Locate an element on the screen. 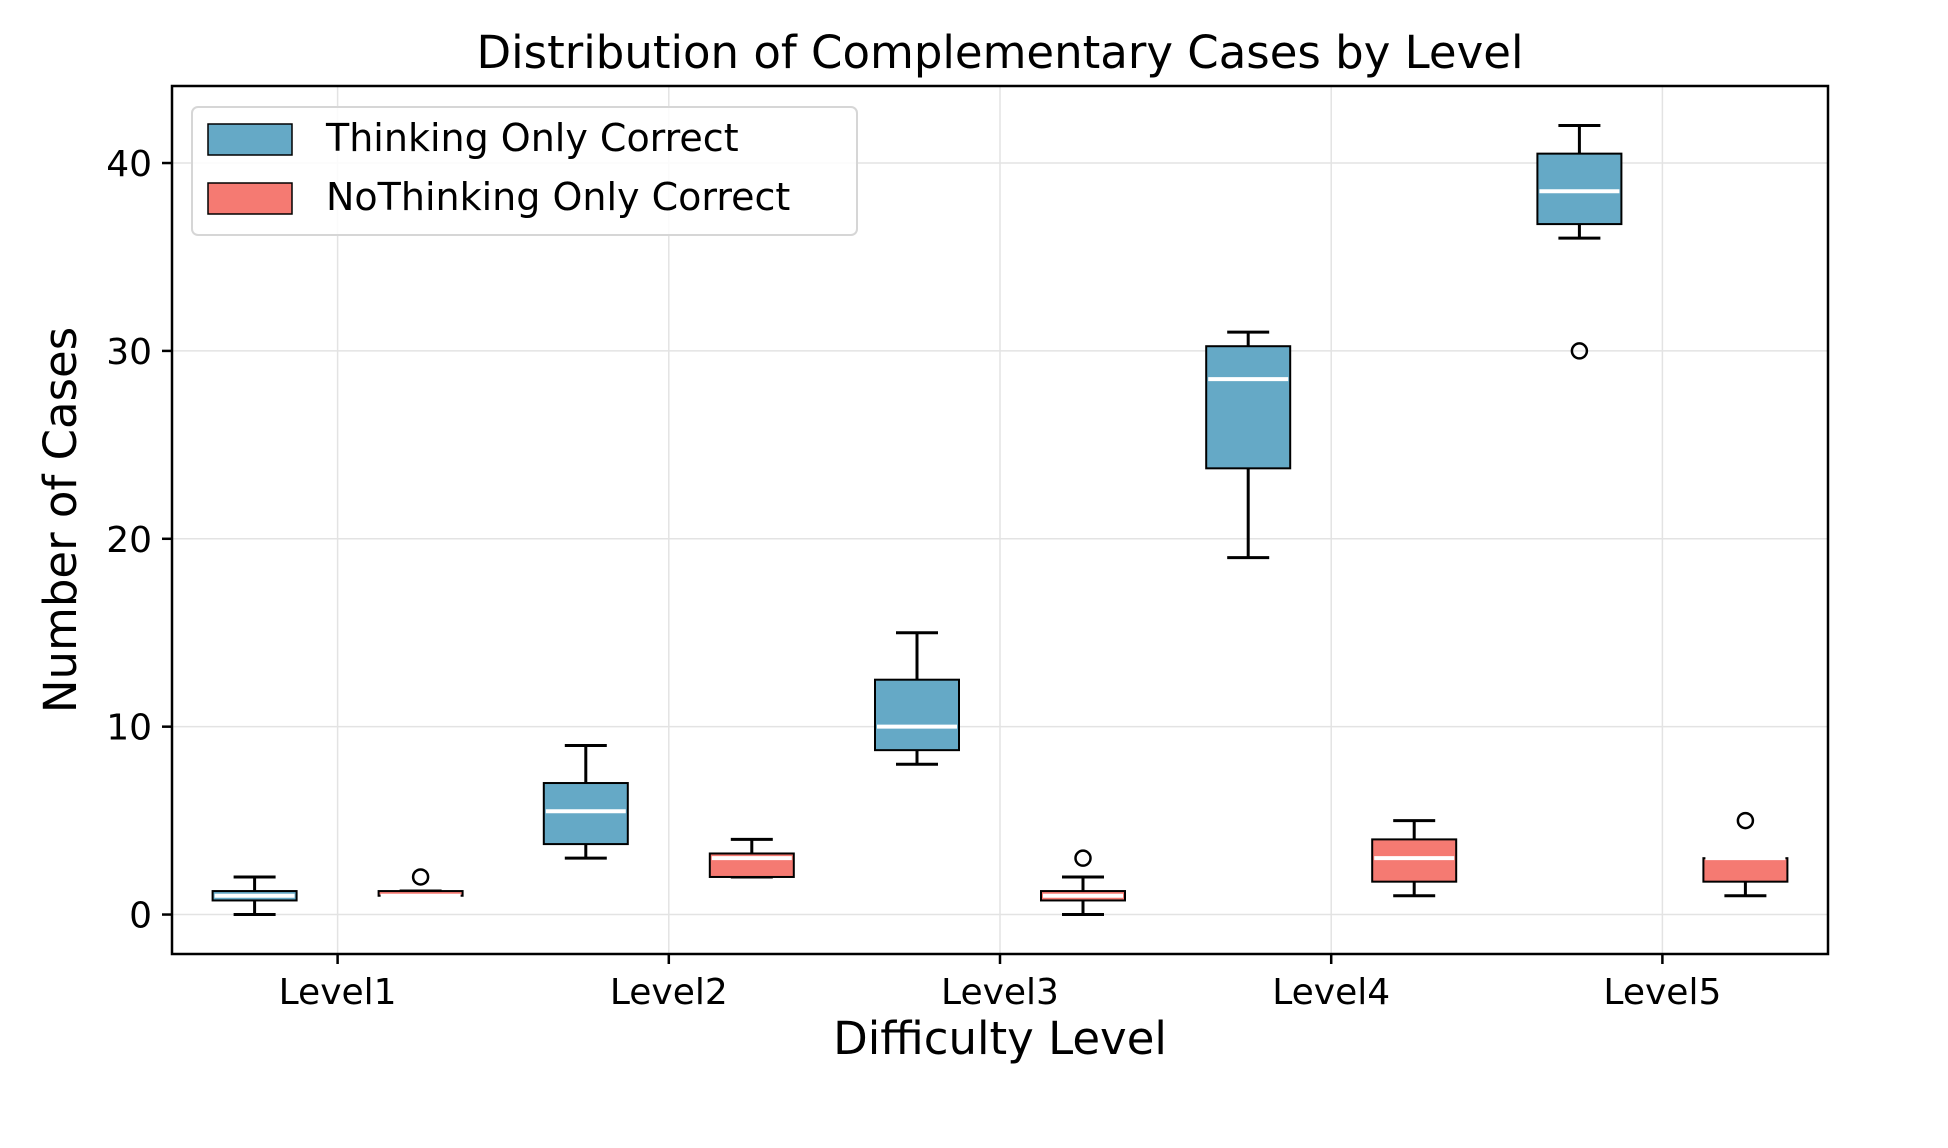 Image resolution: width=1948 pixels, height=1148 pixels. legend-frame is located at coordinates (524, 171).